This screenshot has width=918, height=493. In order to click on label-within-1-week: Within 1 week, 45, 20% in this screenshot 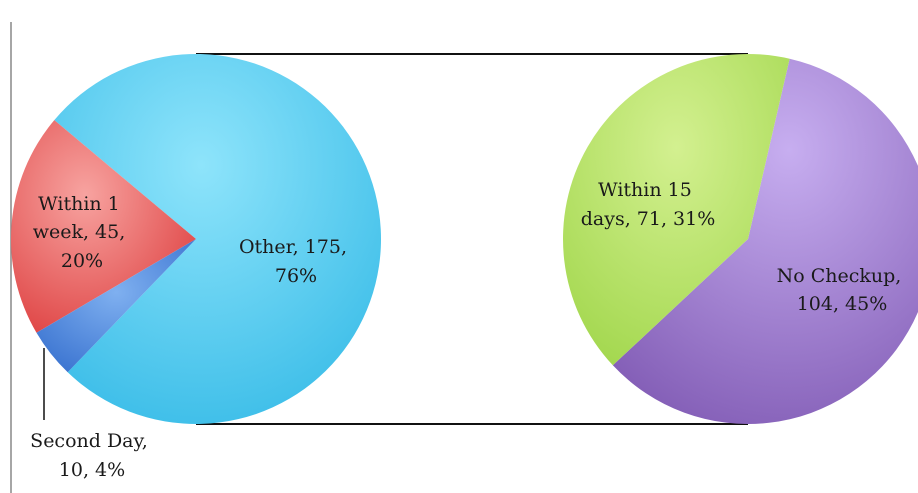, I will do `click(82, 232)`.